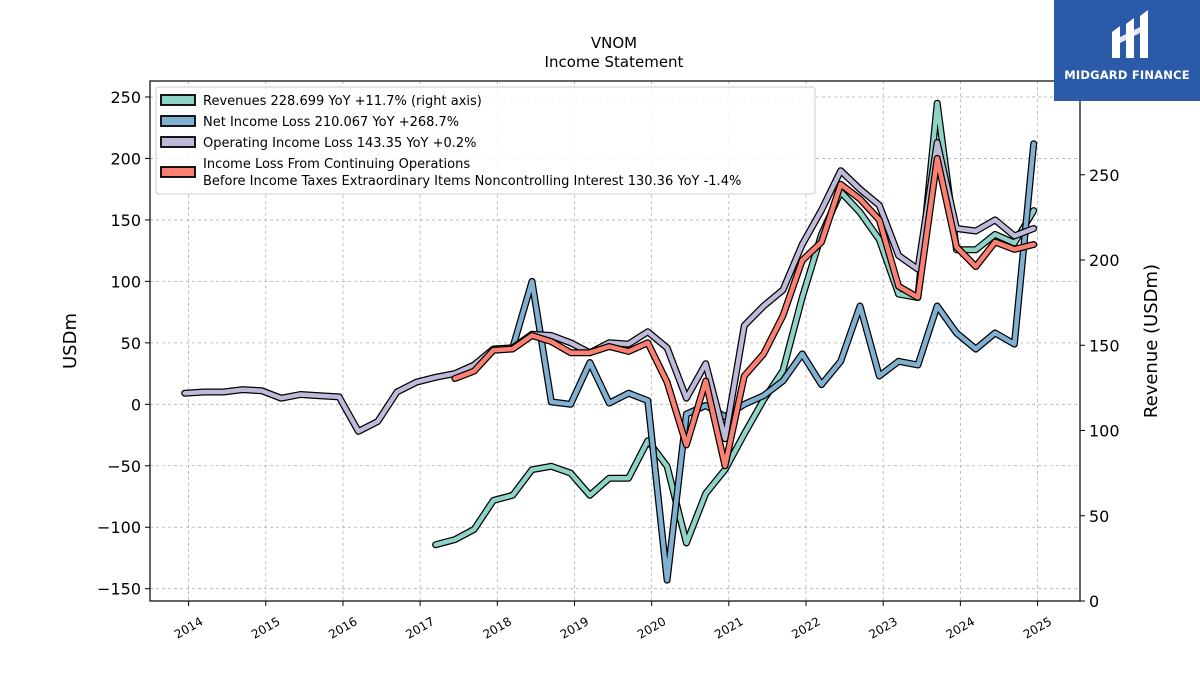 This screenshot has width=1200, height=675. Describe the element at coordinates (805, 627) in the screenshot. I see `x-tick-label: 2022` at that location.